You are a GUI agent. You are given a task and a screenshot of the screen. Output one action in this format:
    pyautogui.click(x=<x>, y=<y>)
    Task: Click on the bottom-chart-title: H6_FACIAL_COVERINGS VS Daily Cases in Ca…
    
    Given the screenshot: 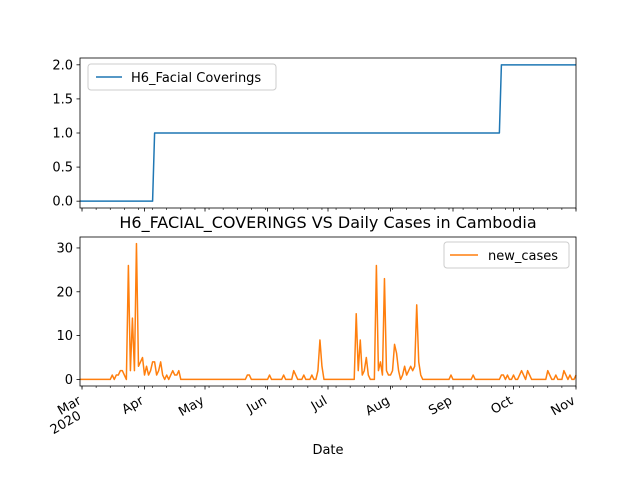 What is the action you would take?
    pyautogui.click(x=327, y=223)
    